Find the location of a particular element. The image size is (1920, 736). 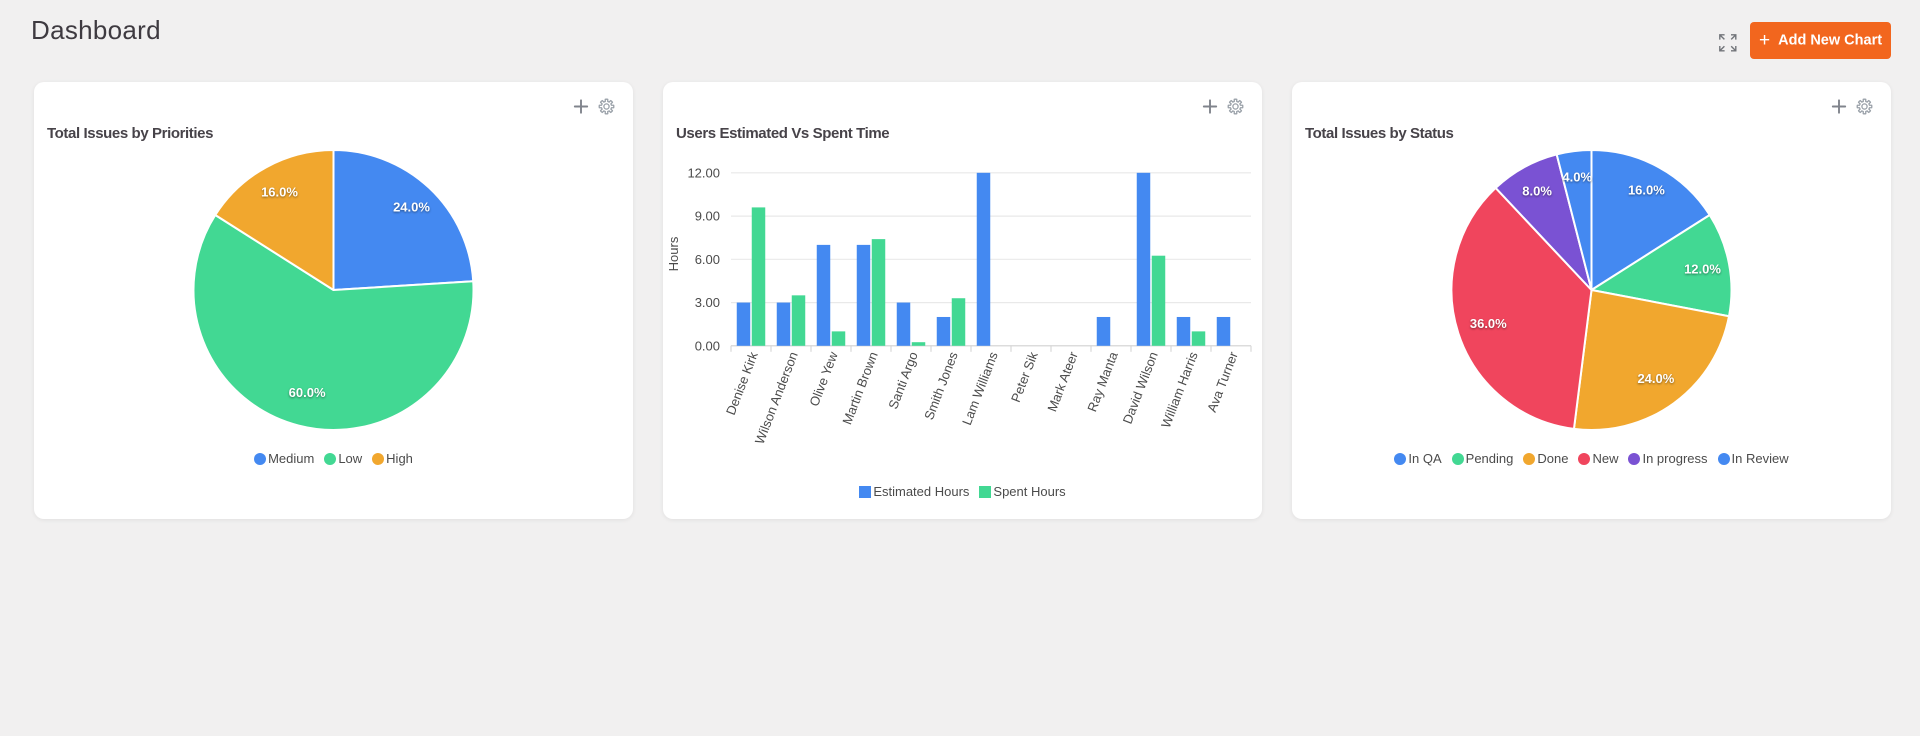

svg-text: 8.0% is located at coordinates (1537, 191).